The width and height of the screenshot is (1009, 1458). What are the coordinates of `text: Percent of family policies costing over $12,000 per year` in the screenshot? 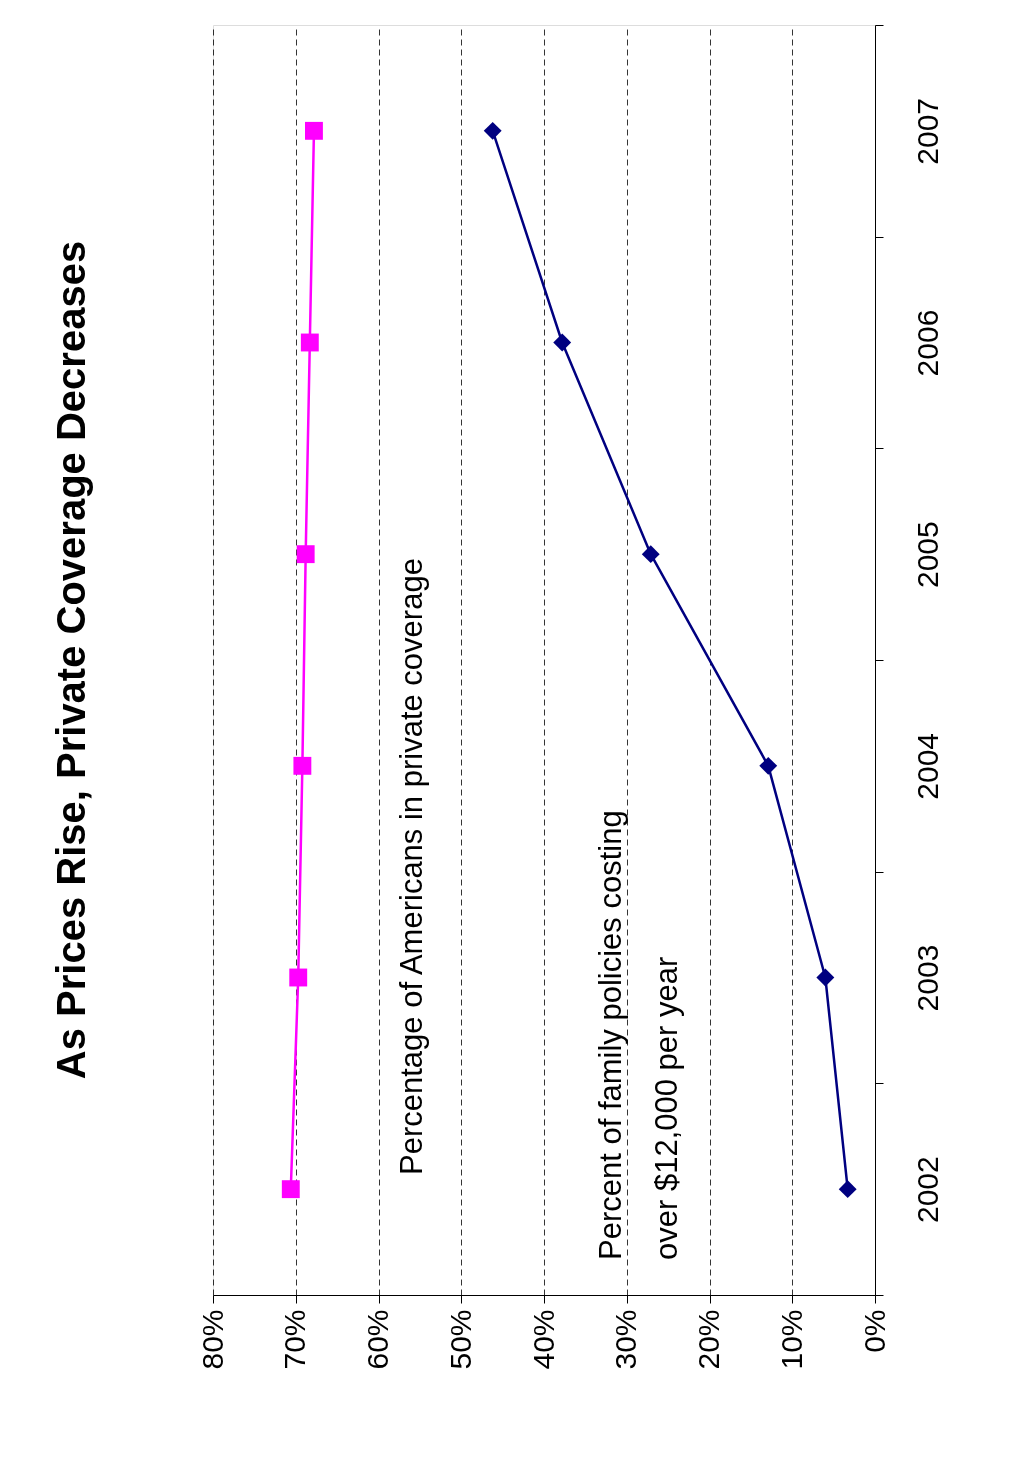 It's located at (638, 1035).